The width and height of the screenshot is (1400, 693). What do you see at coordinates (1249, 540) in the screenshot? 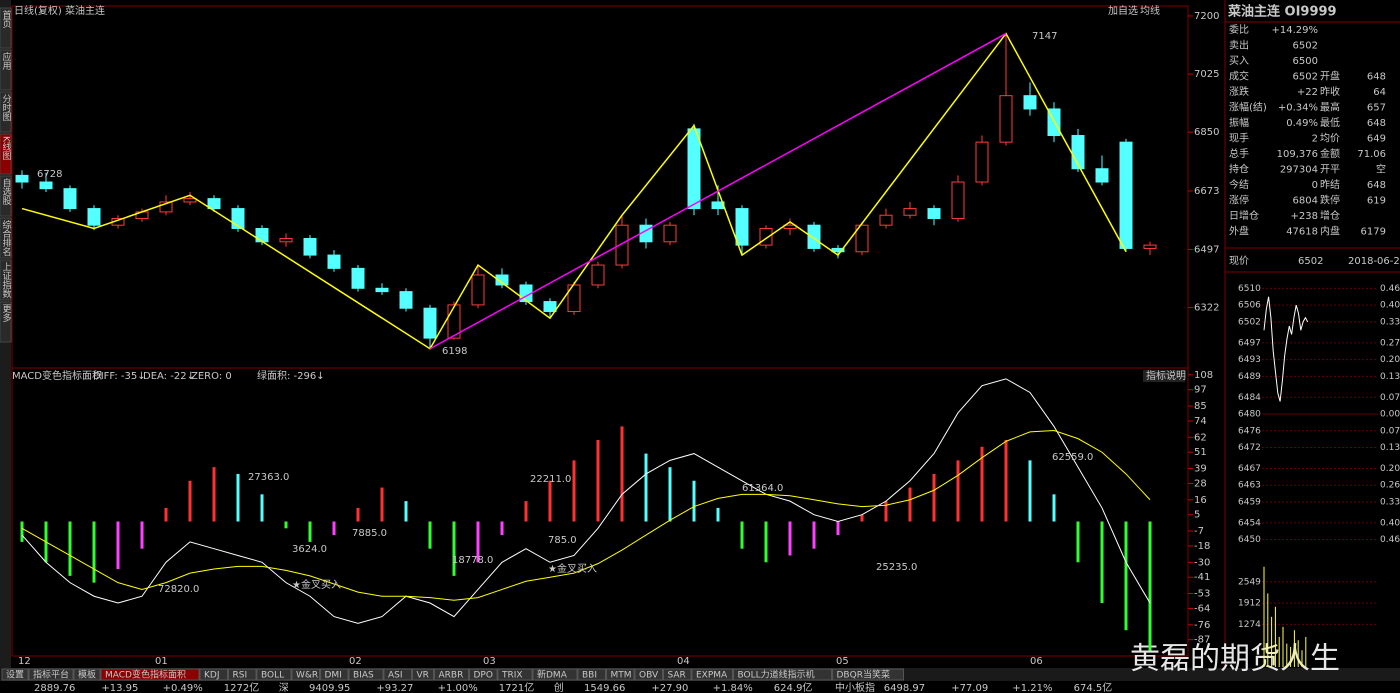
I see `y-tick-label: 6450` at bounding box center [1249, 540].